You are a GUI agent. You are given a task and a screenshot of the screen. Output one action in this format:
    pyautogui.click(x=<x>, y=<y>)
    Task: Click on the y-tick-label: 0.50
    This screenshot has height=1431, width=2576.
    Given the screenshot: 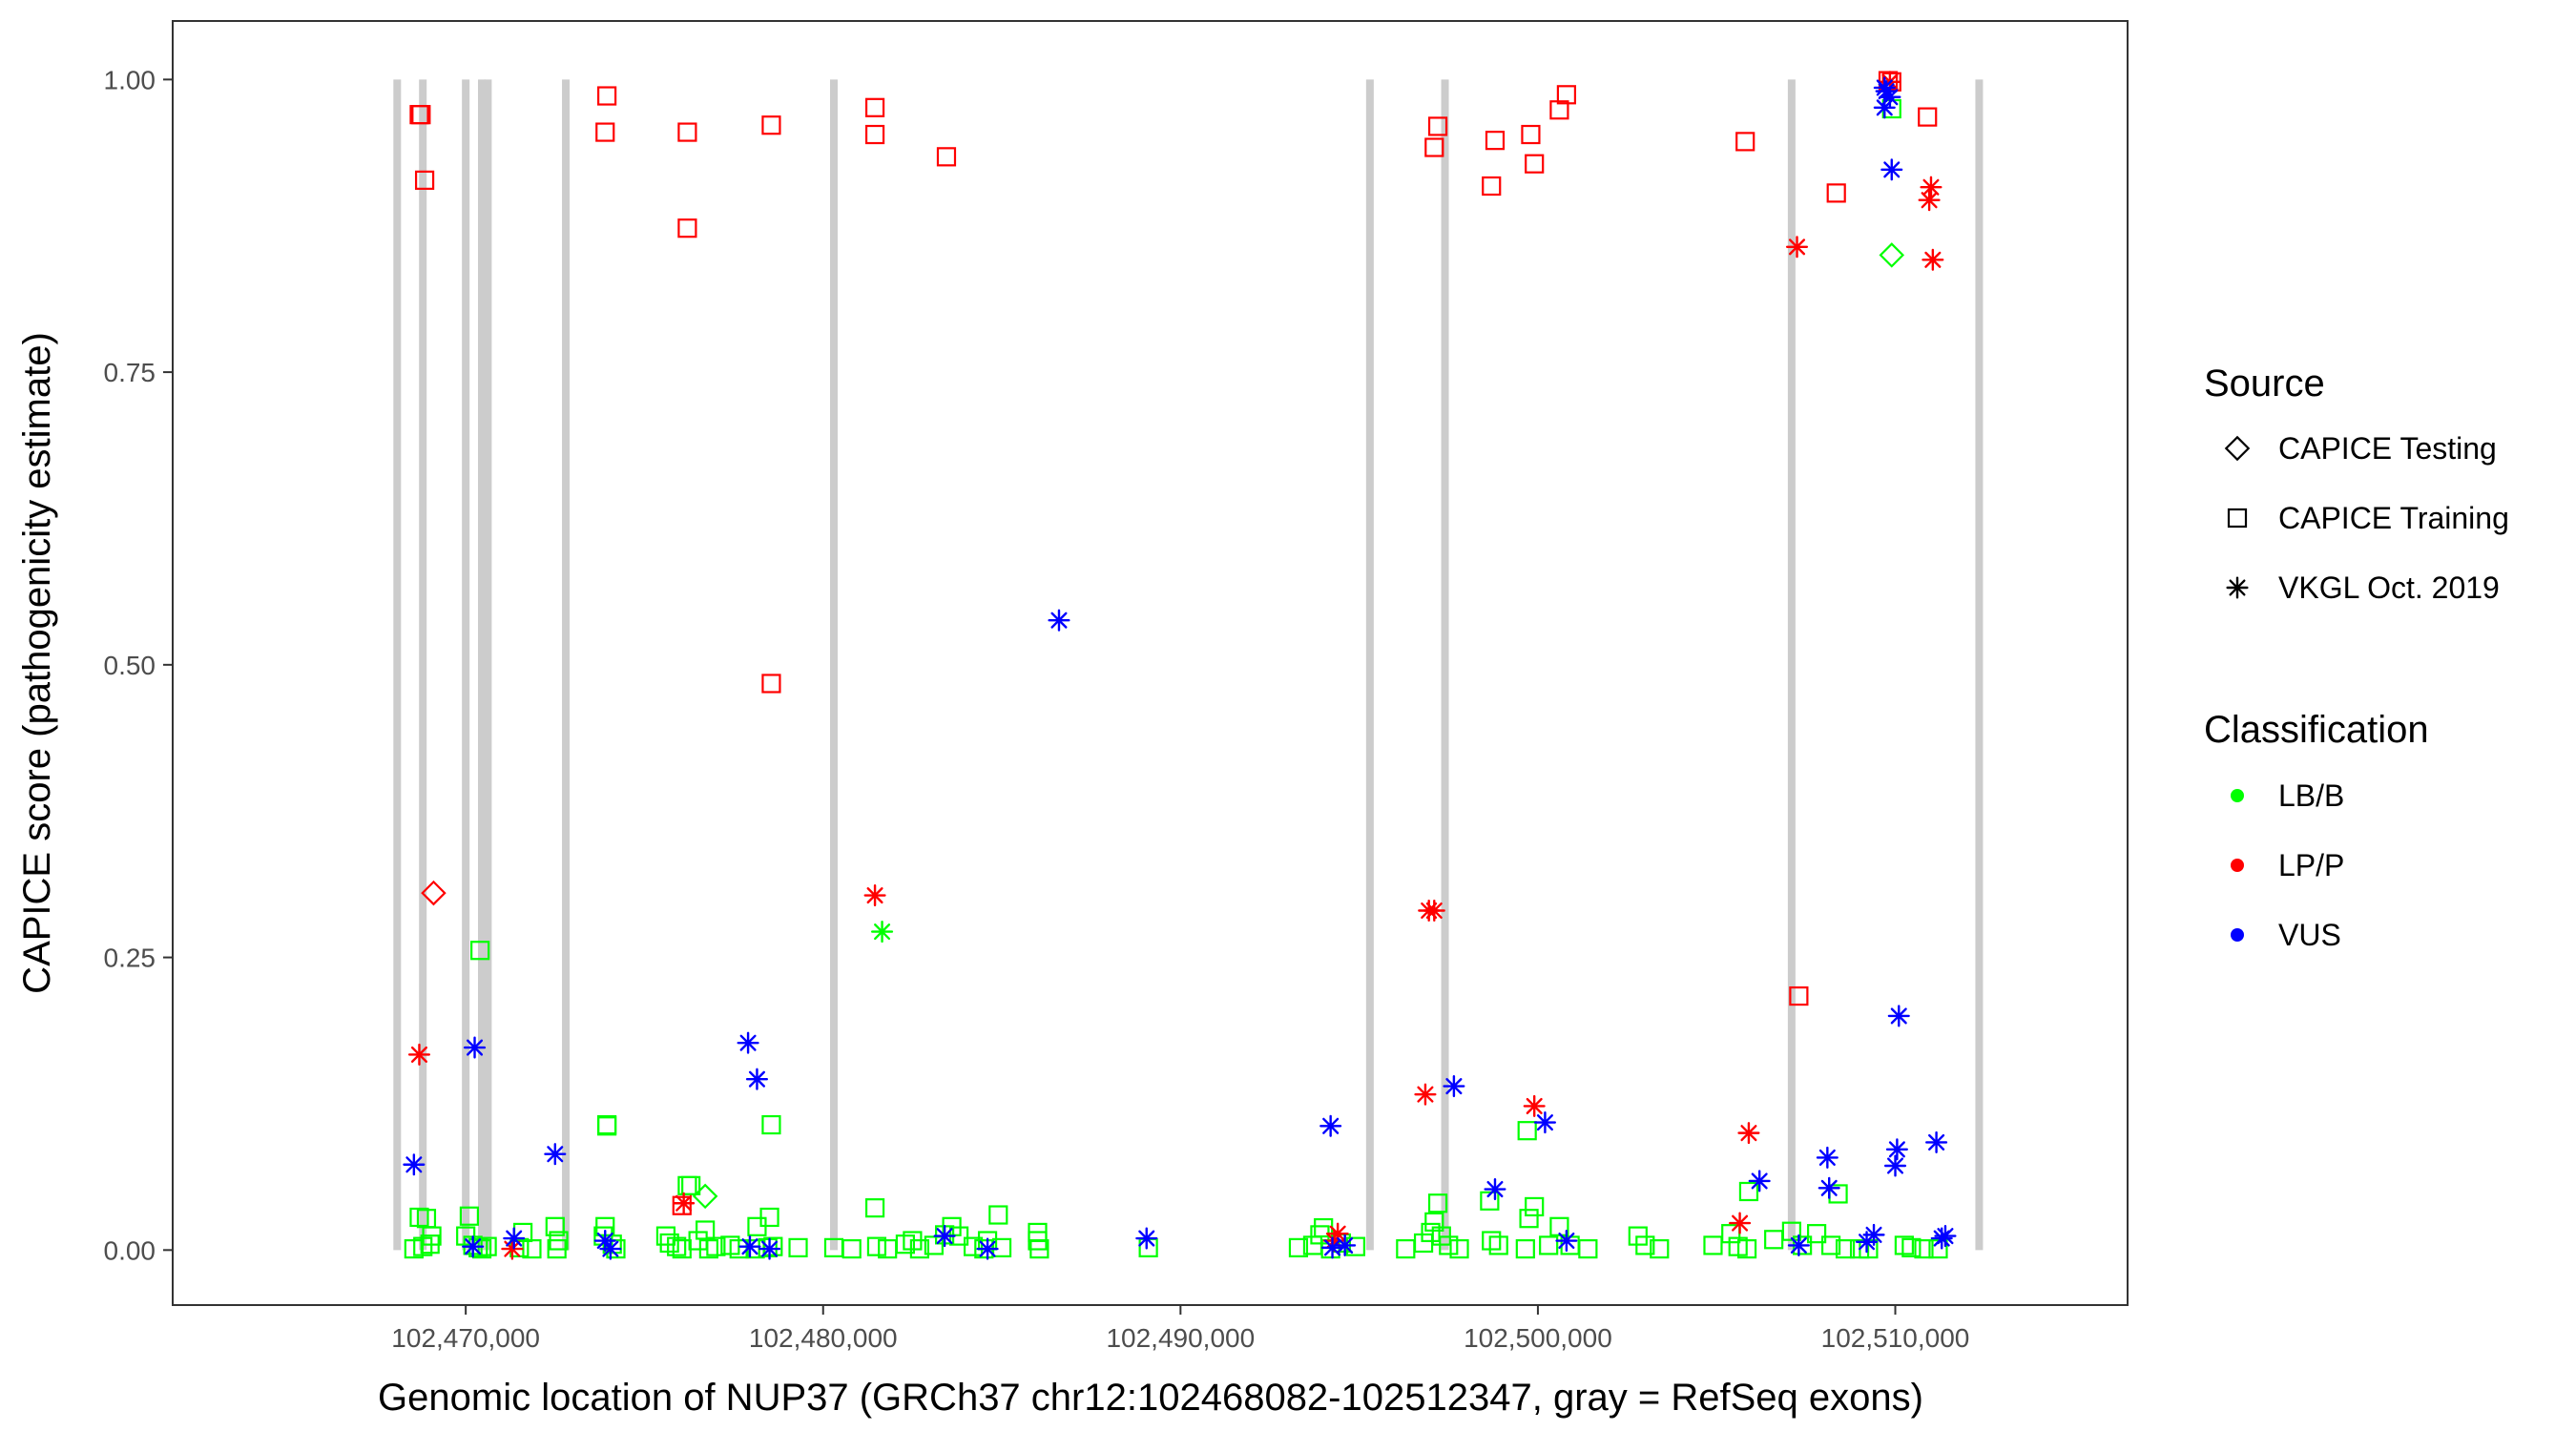 What is the action you would take?
    pyautogui.click(x=130, y=665)
    